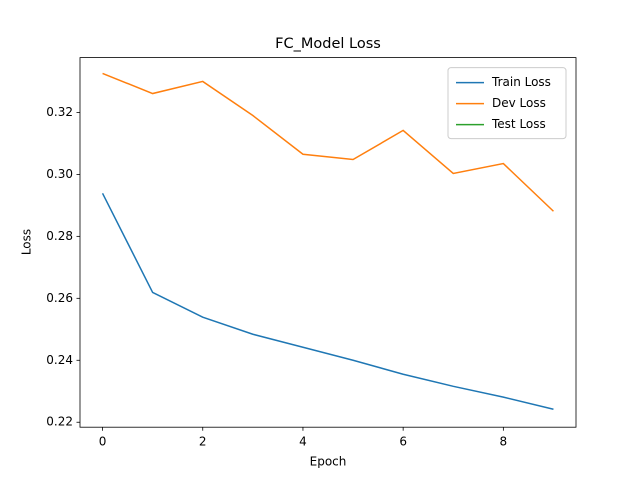 The width and height of the screenshot is (640, 480). I want to click on x-axis-label: Epoch, so click(328, 462).